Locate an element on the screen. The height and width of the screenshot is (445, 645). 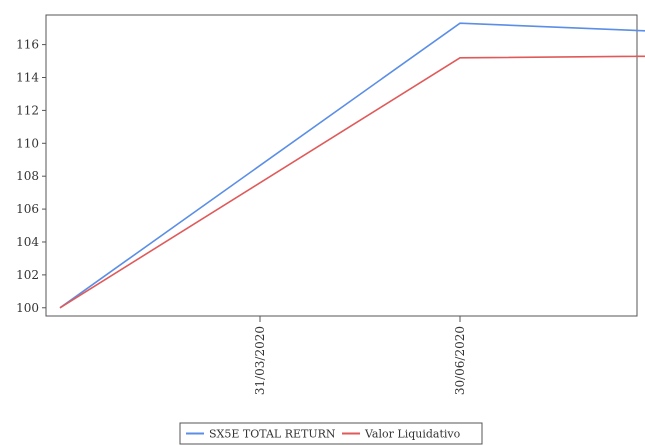
legend-box is located at coordinates (331, 433).